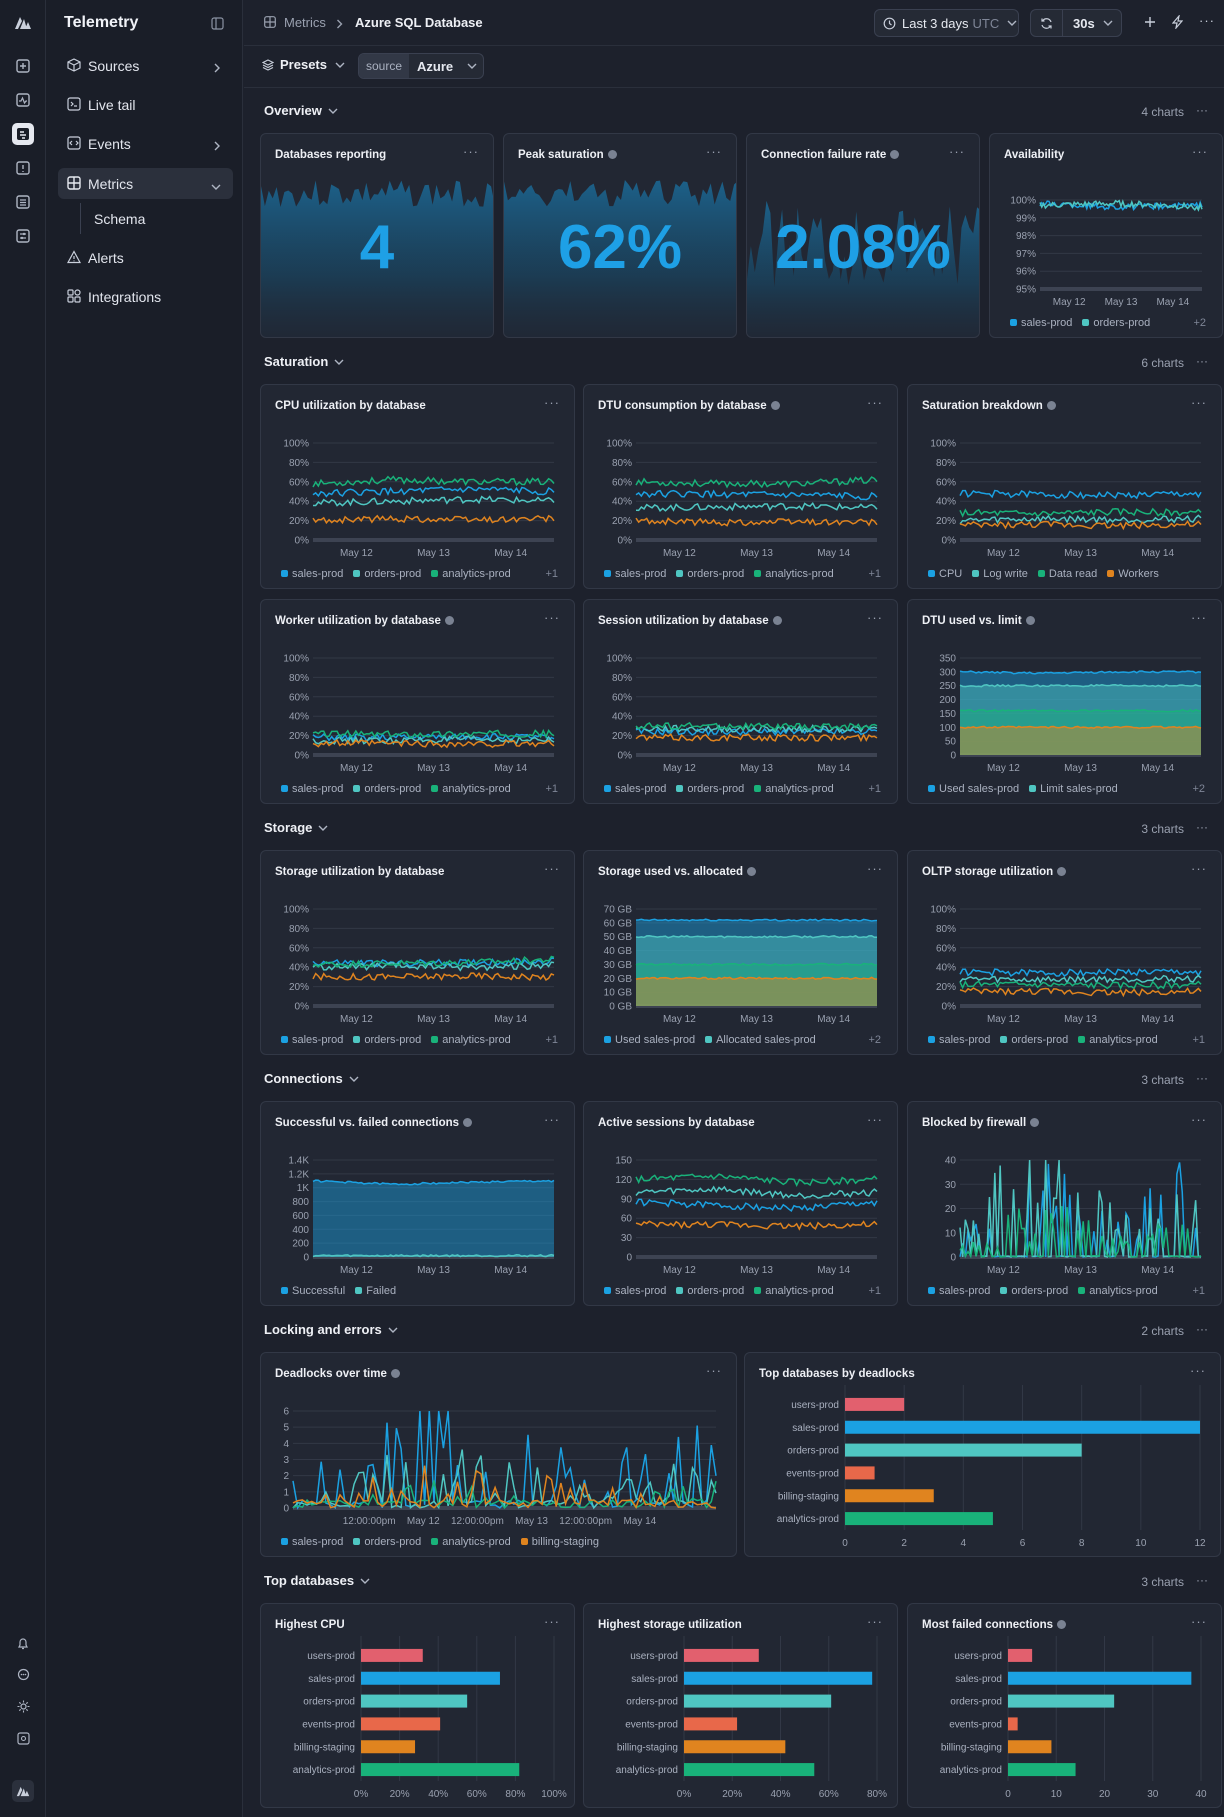 The height and width of the screenshot is (1817, 1224). Describe the element at coordinates (145, 104) in the screenshot. I see `sidebar-item-live-tail: Live tail` at that location.